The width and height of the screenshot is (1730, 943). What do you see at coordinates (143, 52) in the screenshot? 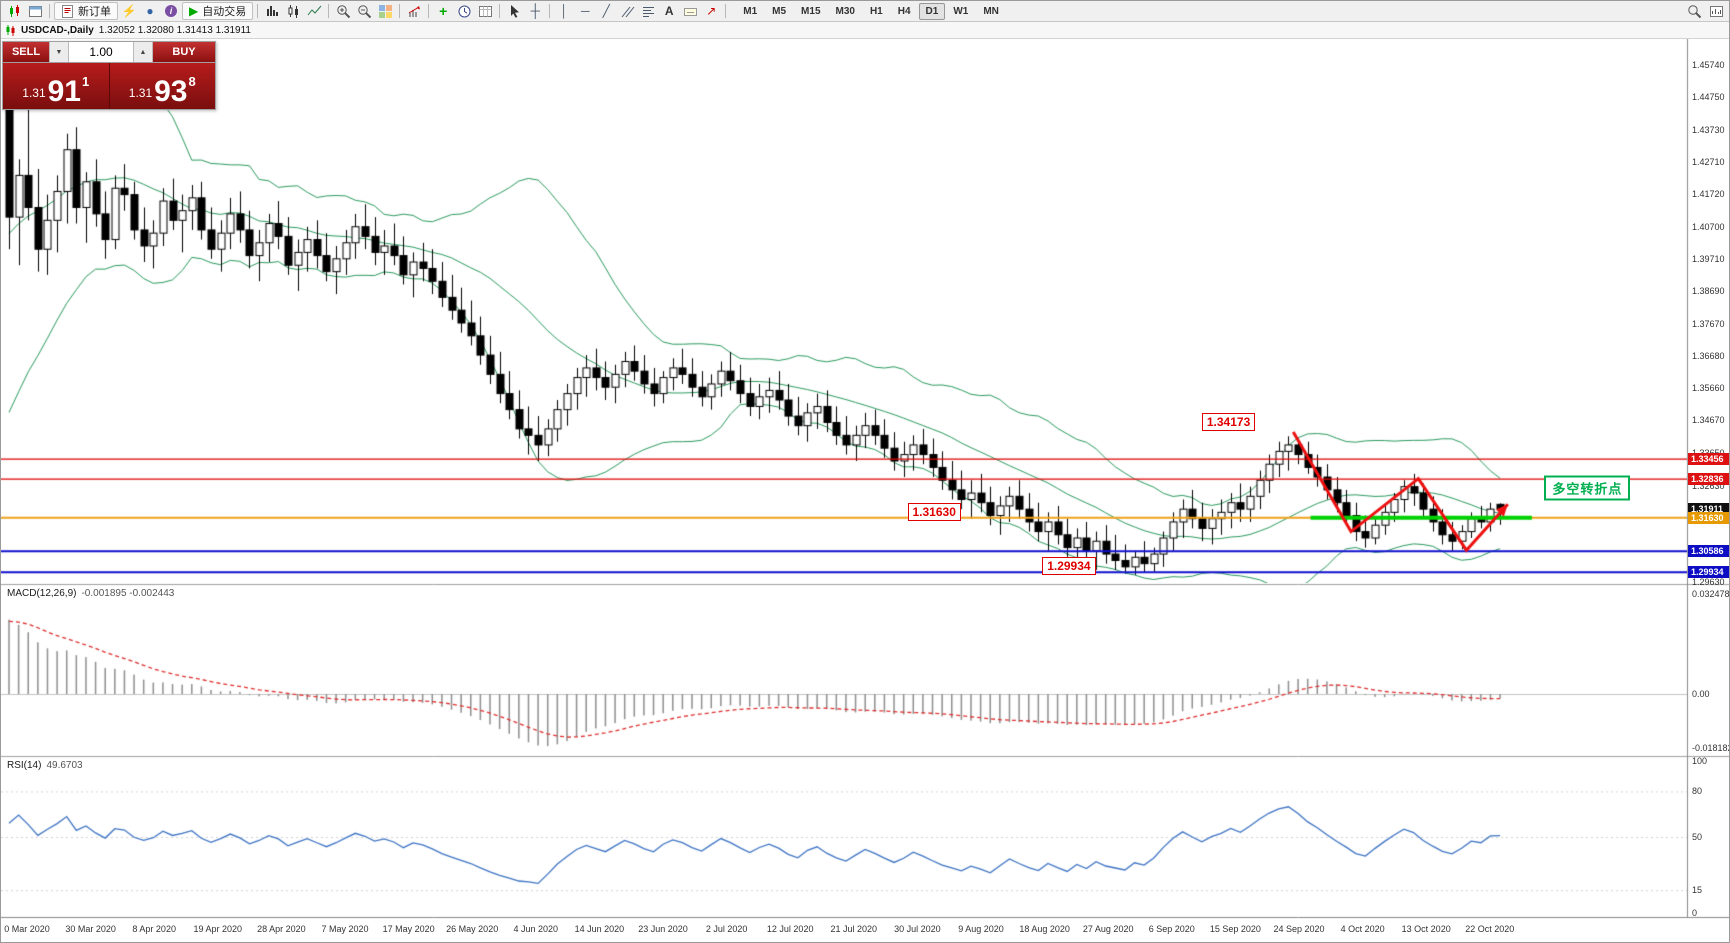
I see `volume-up-button: ▲` at bounding box center [143, 52].